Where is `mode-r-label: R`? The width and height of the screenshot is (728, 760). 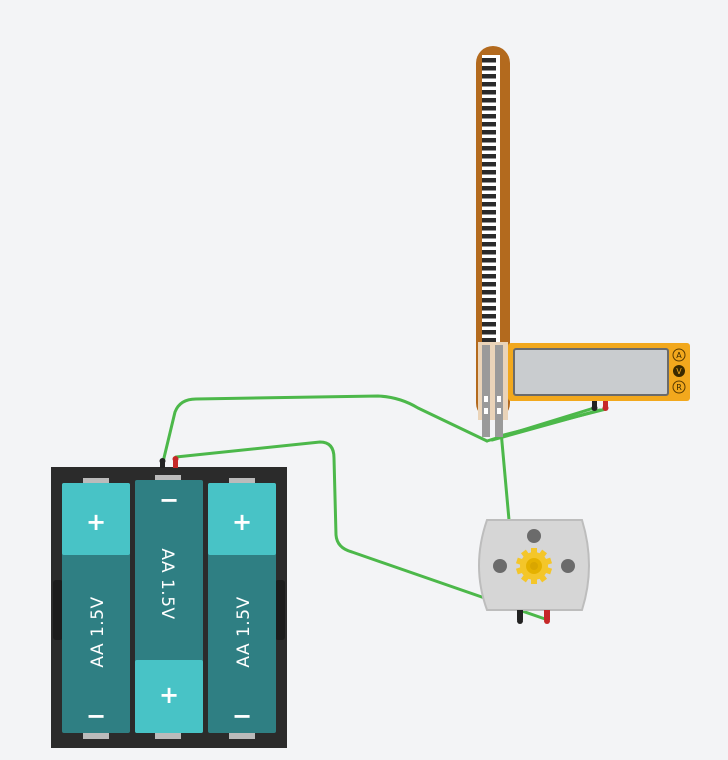 mode-r-label: R is located at coordinates (679, 387).